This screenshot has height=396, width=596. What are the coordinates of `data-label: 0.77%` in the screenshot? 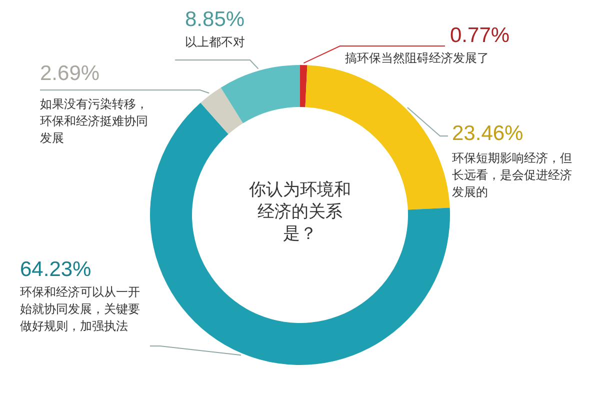 It's located at (480, 36).